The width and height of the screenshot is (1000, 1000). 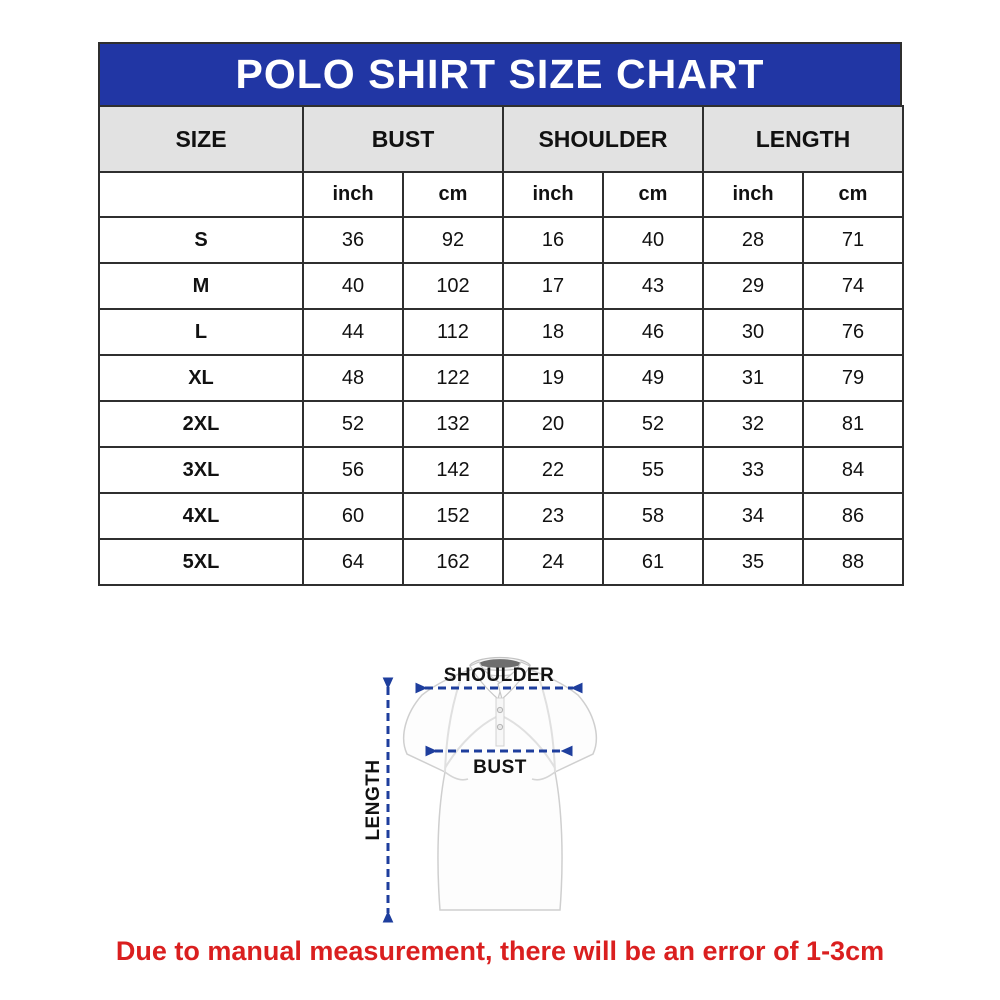 What do you see at coordinates (470, 742) in the screenshot?
I see `left-chest-shading` at bounding box center [470, 742].